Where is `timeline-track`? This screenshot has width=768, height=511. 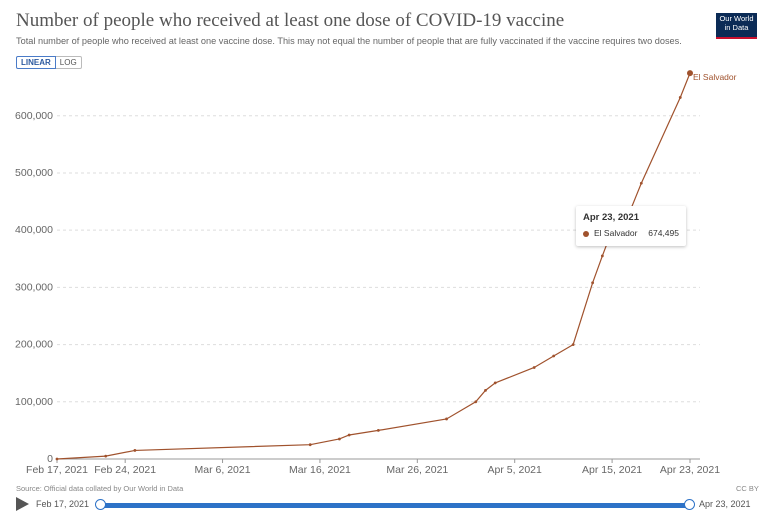
timeline-track is located at coordinates (395, 505).